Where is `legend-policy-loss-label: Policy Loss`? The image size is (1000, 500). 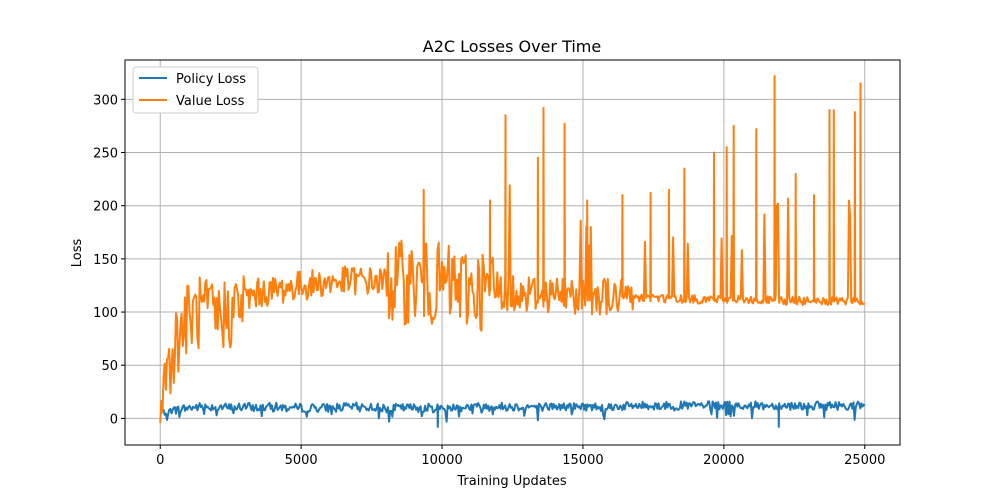
legend-policy-loss-label: Policy Loss is located at coordinates (211, 79).